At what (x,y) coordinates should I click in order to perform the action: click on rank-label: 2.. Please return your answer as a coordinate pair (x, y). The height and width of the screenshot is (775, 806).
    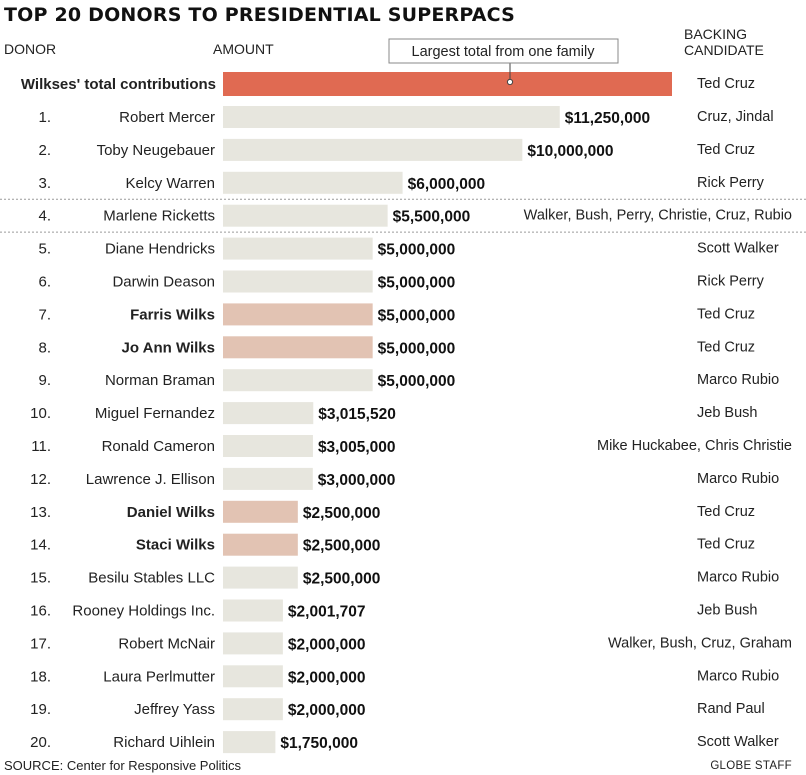
    Looking at the image, I should click on (44, 150).